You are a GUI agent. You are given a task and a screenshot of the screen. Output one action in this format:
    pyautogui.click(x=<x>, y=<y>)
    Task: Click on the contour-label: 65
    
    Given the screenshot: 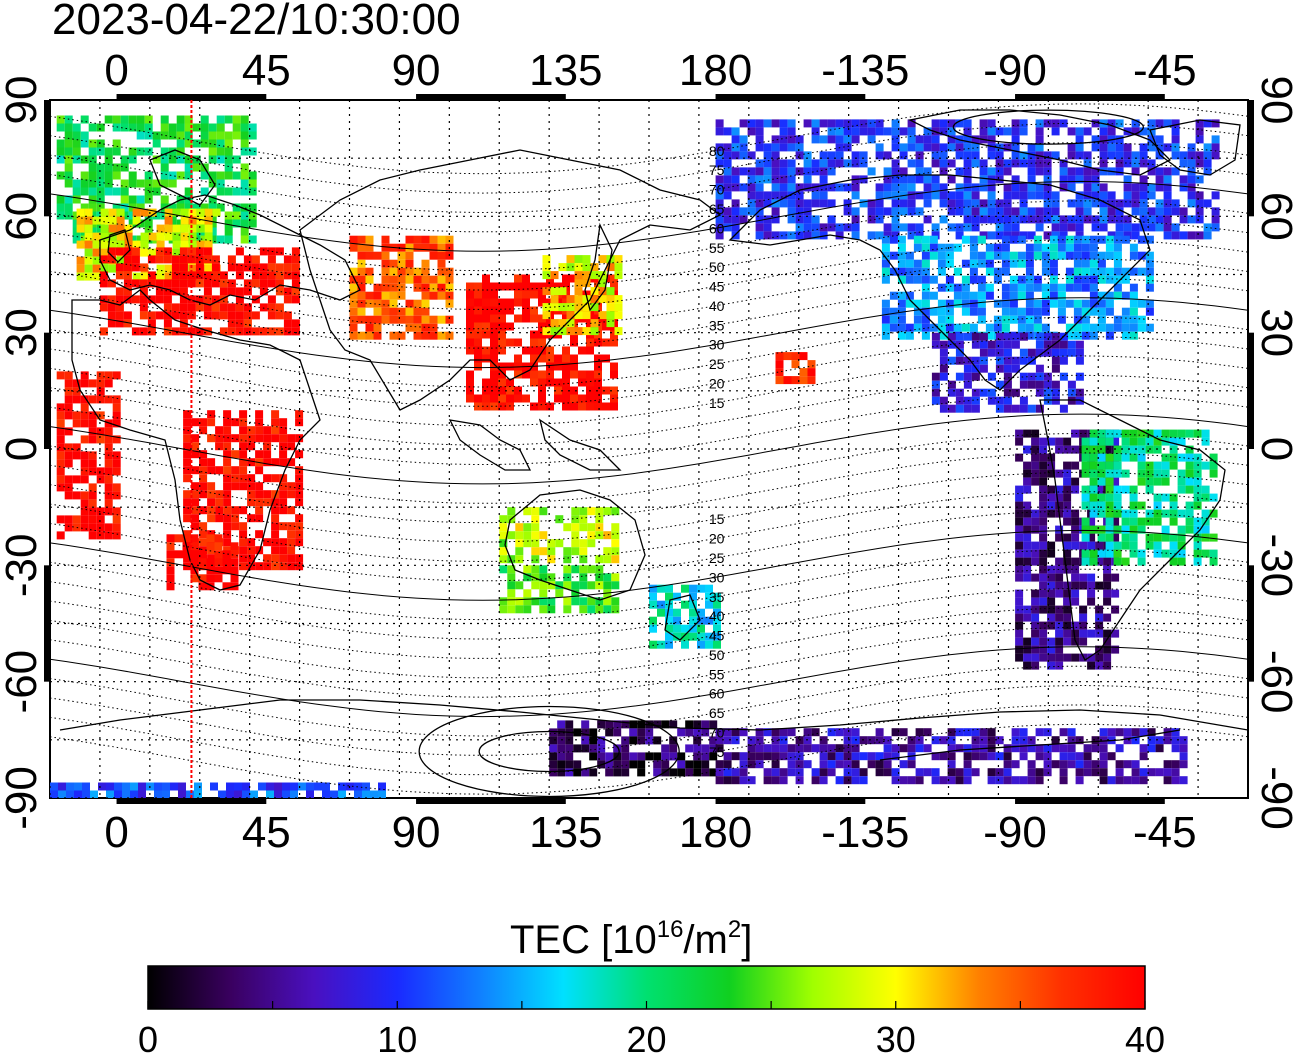 What is the action you would take?
    pyautogui.click(x=717, y=209)
    